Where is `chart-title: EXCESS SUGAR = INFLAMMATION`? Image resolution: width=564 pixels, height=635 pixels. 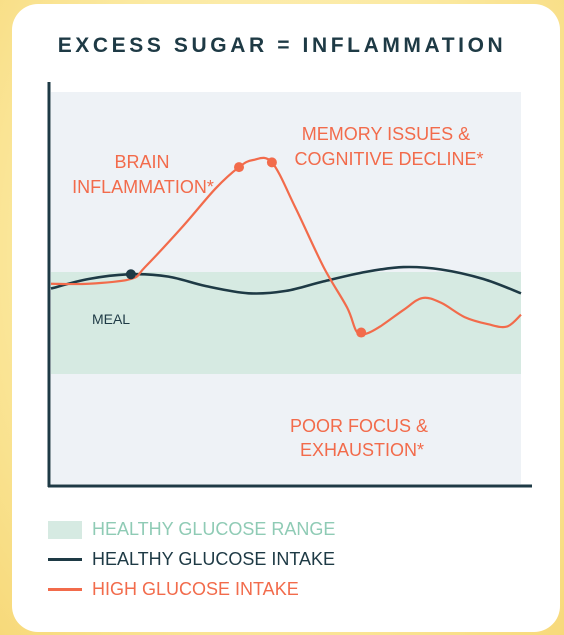 chart-title: EXCESS SUGAR = INFLAMMATION is located at coordinates (282, 45).